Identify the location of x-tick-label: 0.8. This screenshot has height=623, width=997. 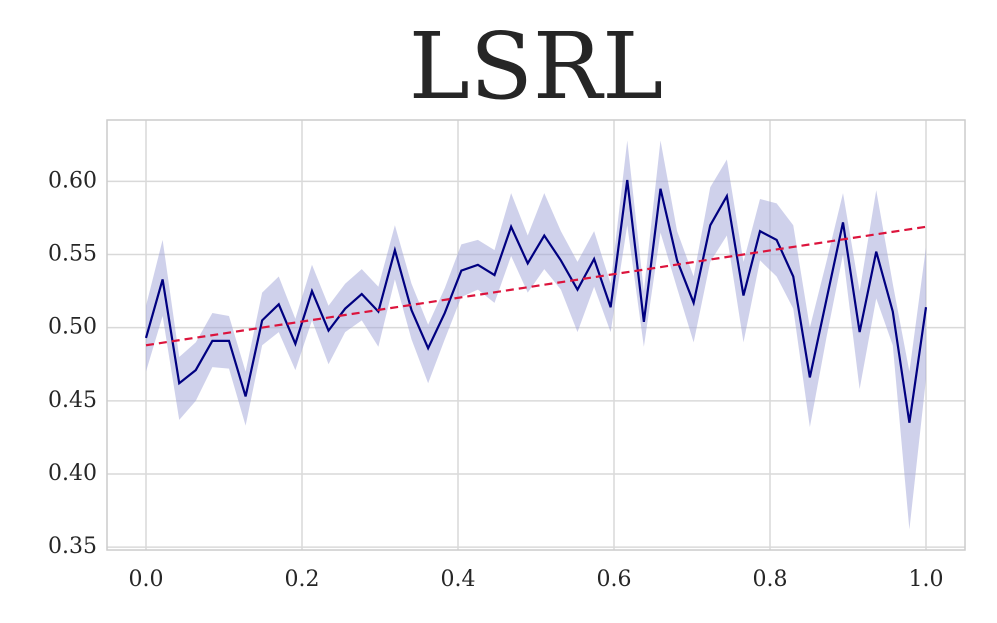
(770, 579).